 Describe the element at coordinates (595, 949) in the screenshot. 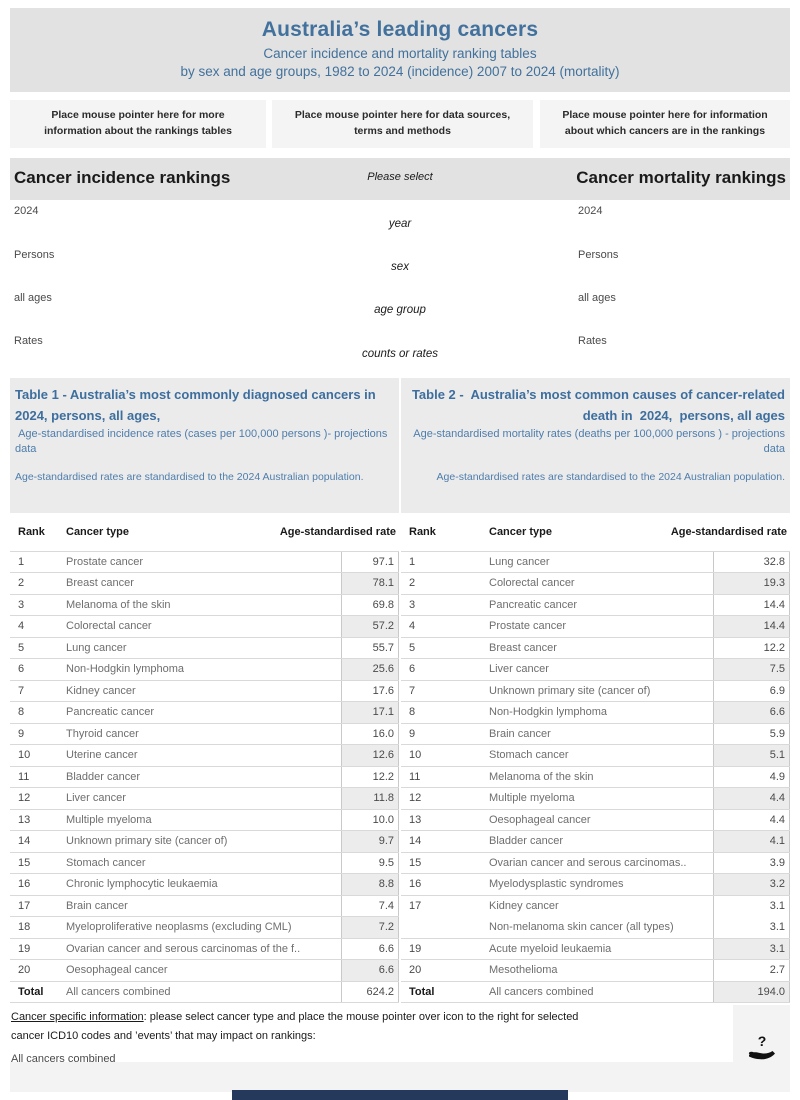

I see `table-row: 19 Acute myeloid leukaemia 3.1` at that location.